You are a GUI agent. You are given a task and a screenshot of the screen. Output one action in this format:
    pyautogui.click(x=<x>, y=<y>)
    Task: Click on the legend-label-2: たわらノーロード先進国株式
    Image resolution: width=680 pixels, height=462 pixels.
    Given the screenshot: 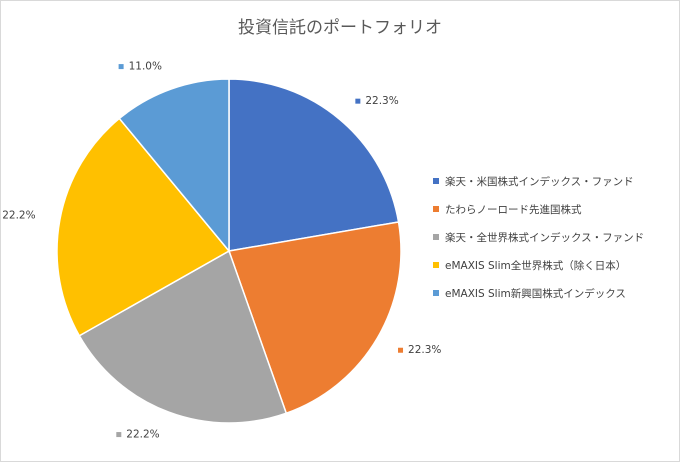 What is the action you would take?
    pyautogui.click(x=513, y=209)
    